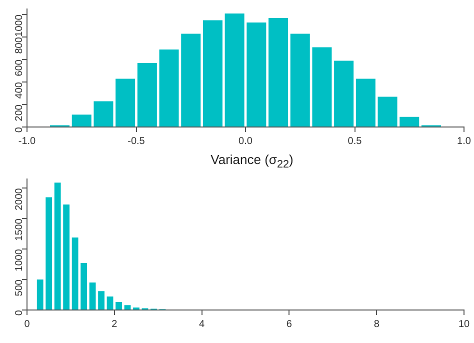  What do you see at coordinates (464, 324) in the screenshot?
I see `x-tick-label: 10` at bounding box center [464, 324].